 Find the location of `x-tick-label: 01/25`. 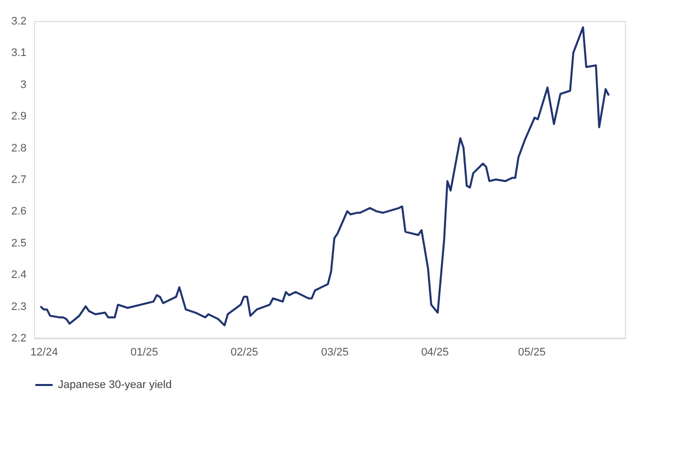

x-tick-label: 01/25 is located at coordinates (144, 352).